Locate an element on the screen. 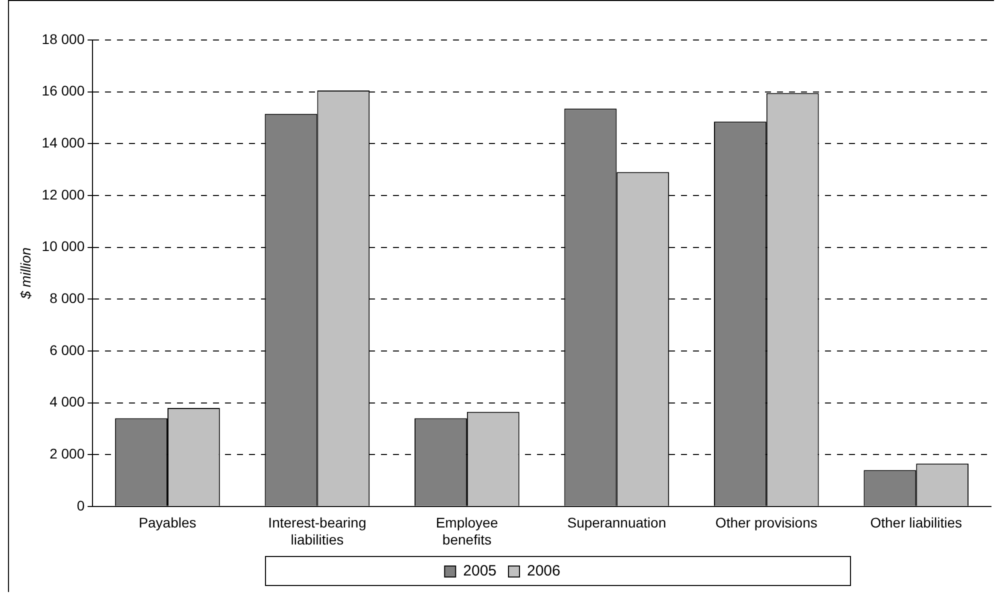  y-tick-label: 16 000 is located at coordinates (63, 90).